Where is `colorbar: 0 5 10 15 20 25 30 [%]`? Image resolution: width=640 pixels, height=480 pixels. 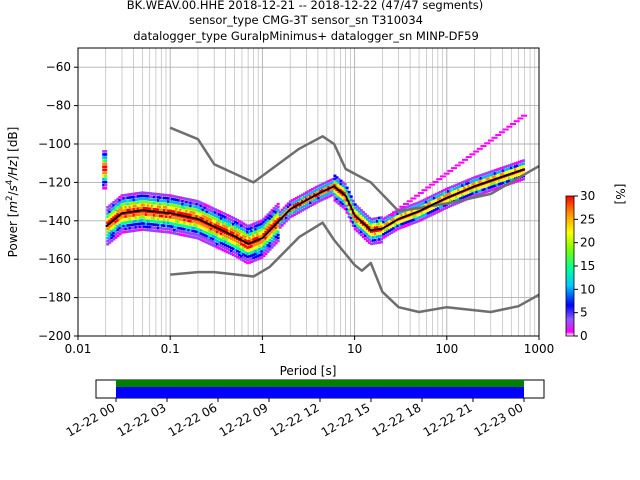
colorbar: 0 5 10 15 20 25 30 [%] is located at coordinates (596, 263).